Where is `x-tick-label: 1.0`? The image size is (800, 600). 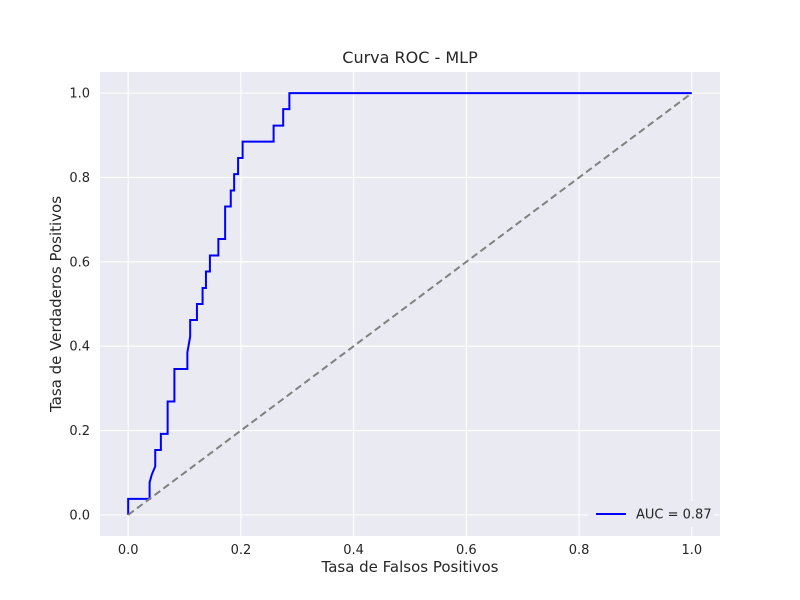 x-tick-label: 1.0 is located at coordinates (691, 550).